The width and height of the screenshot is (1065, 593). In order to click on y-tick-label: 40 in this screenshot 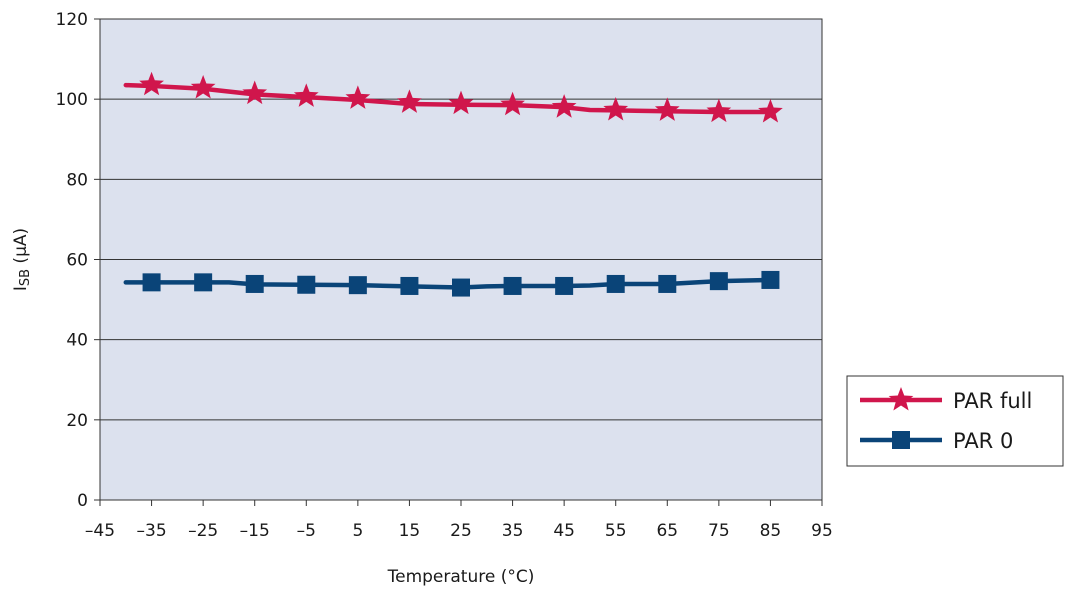, I will do `click(77, 341)`.